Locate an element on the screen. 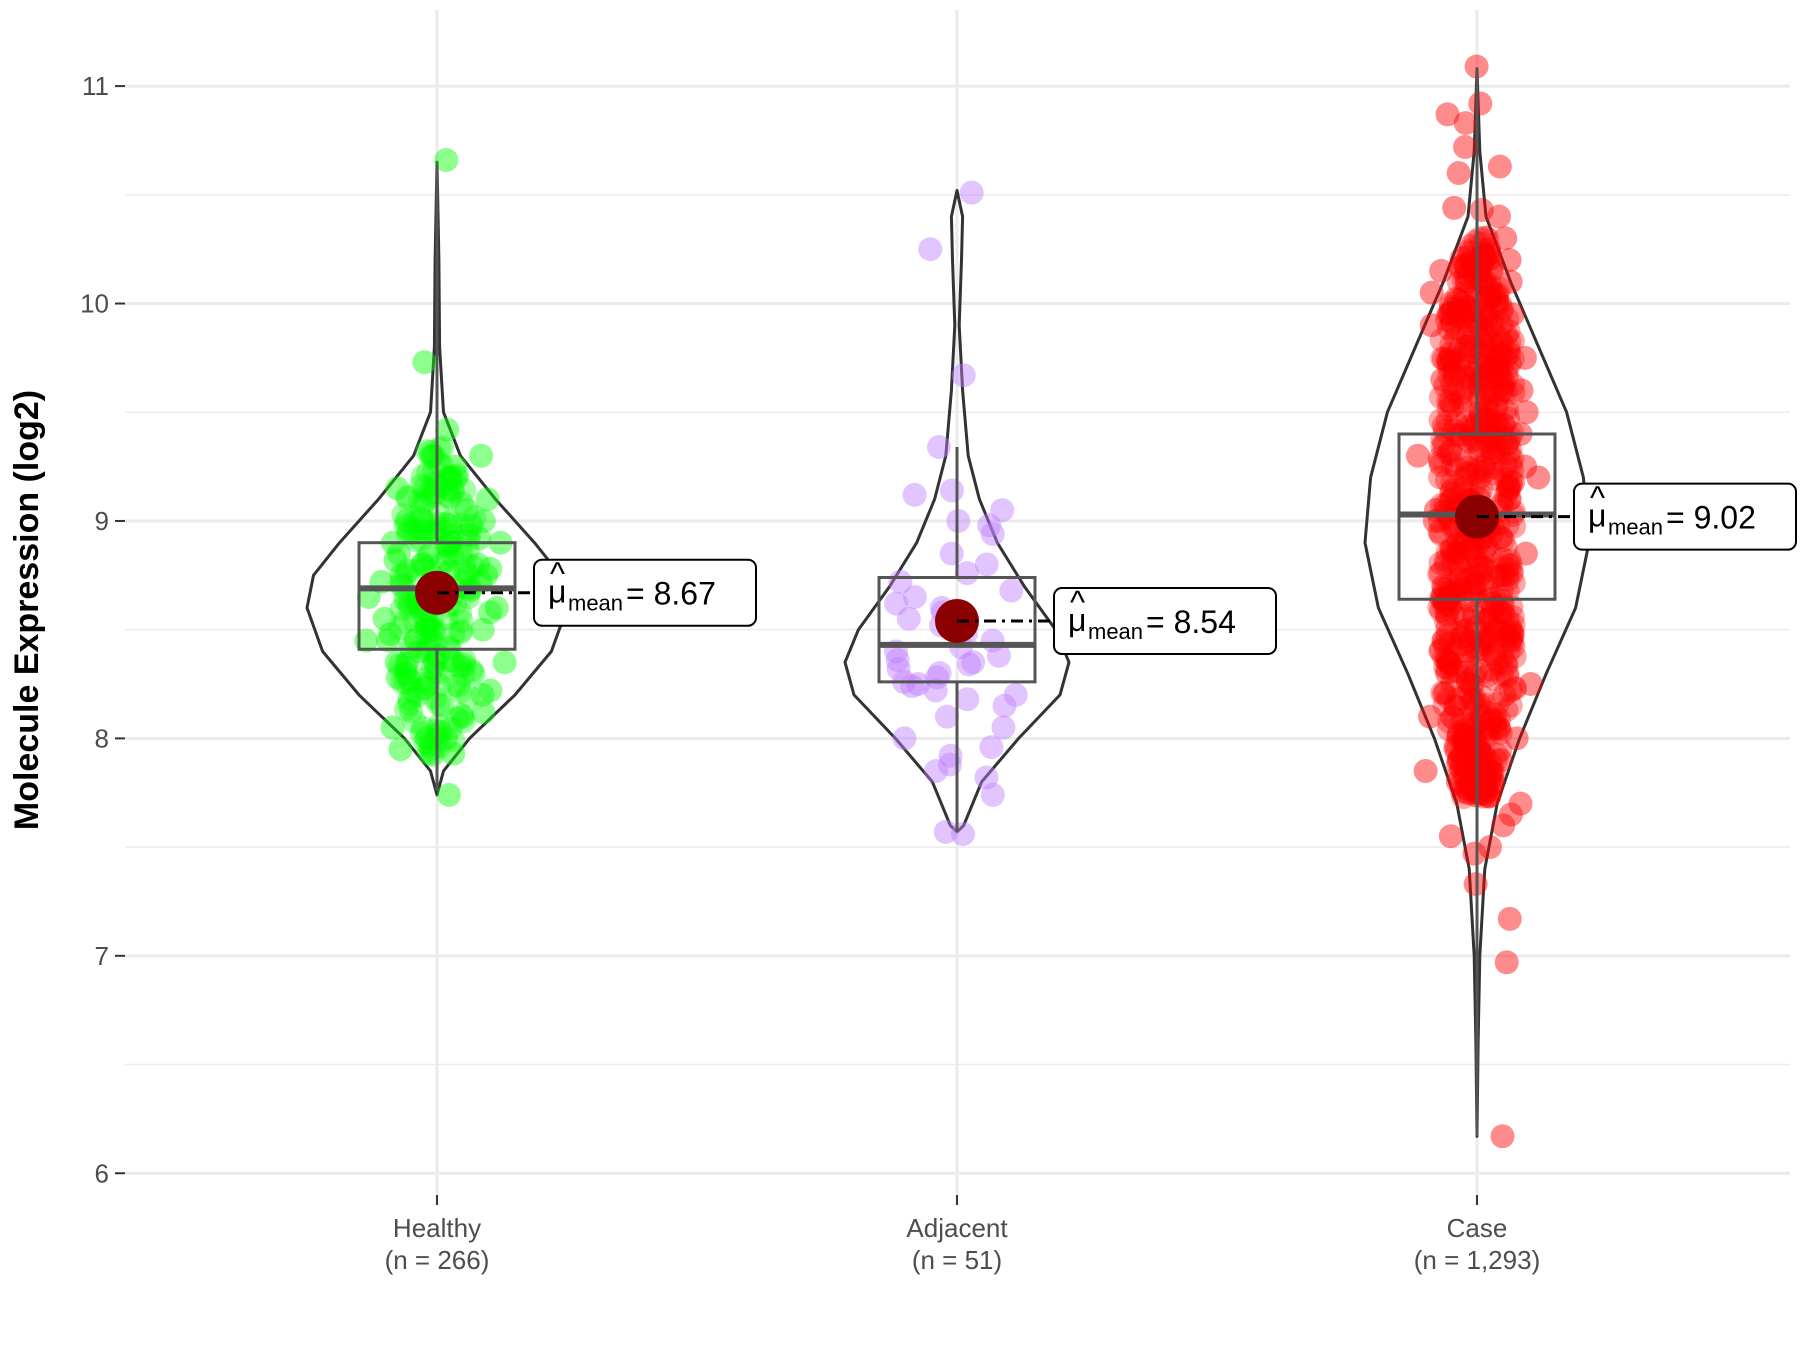  adjacent-mean-label-box is located at coordinates (1165, 620).